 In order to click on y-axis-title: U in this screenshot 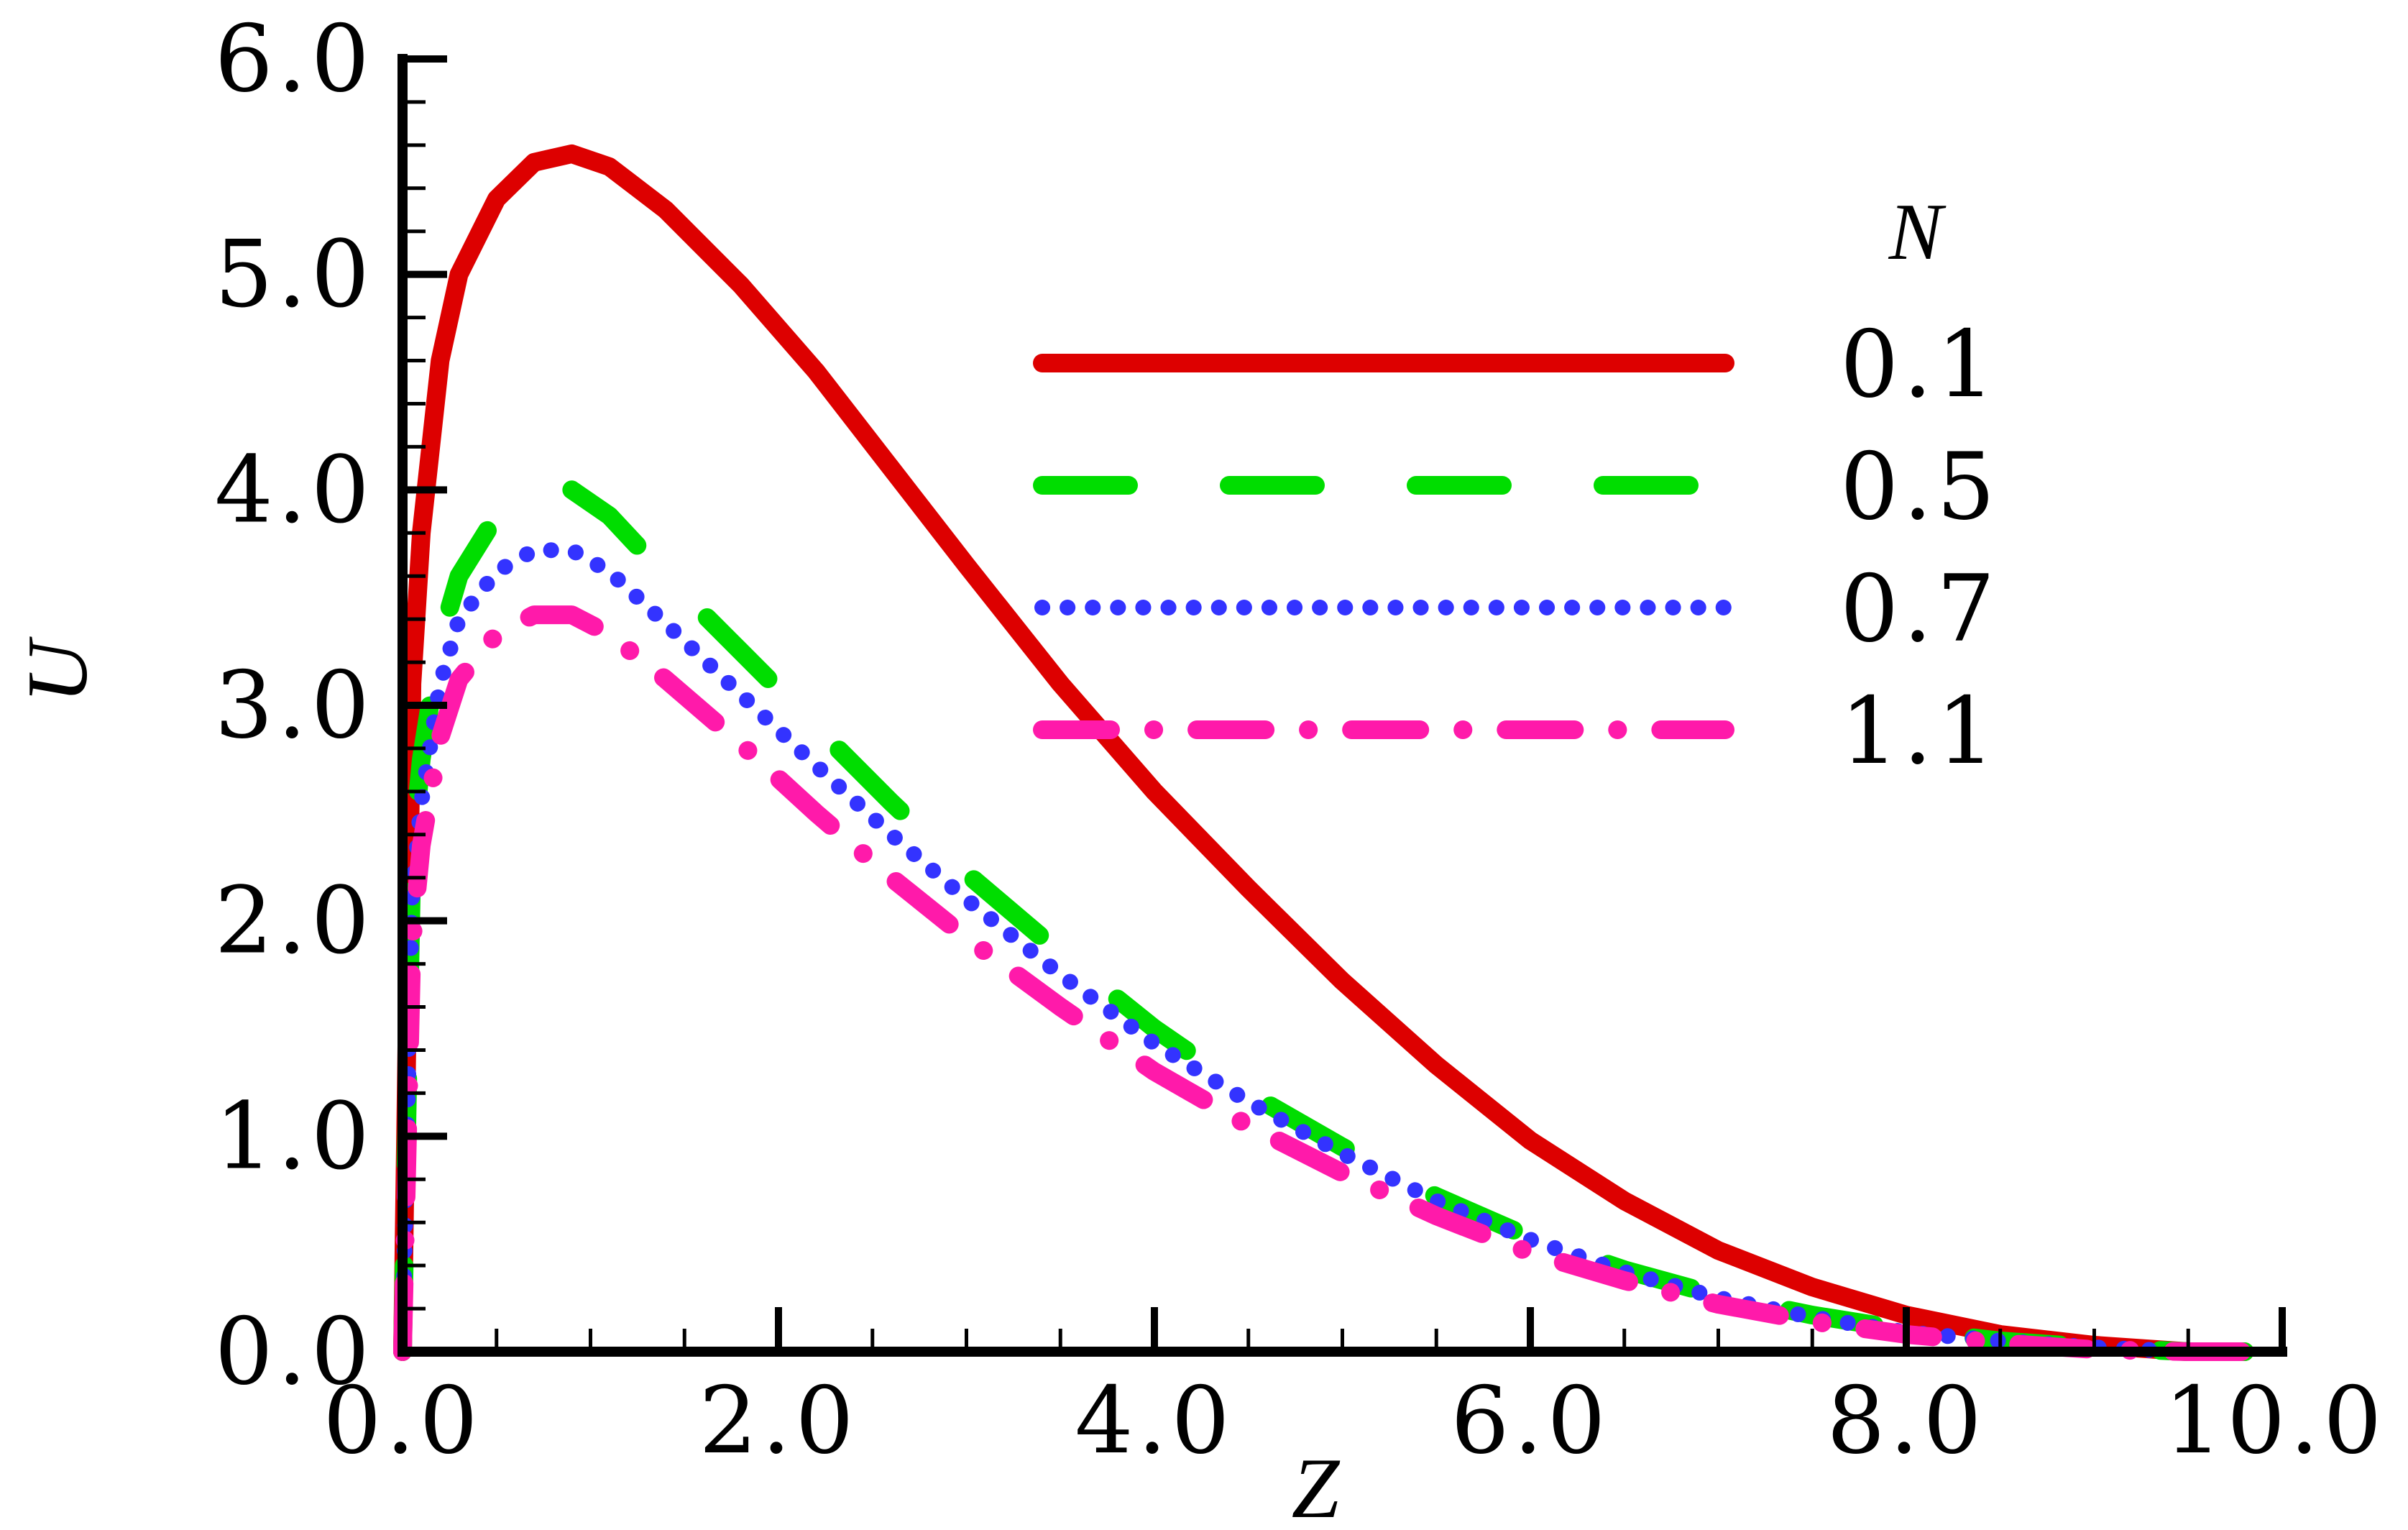, I will do `click(57, 669)`.